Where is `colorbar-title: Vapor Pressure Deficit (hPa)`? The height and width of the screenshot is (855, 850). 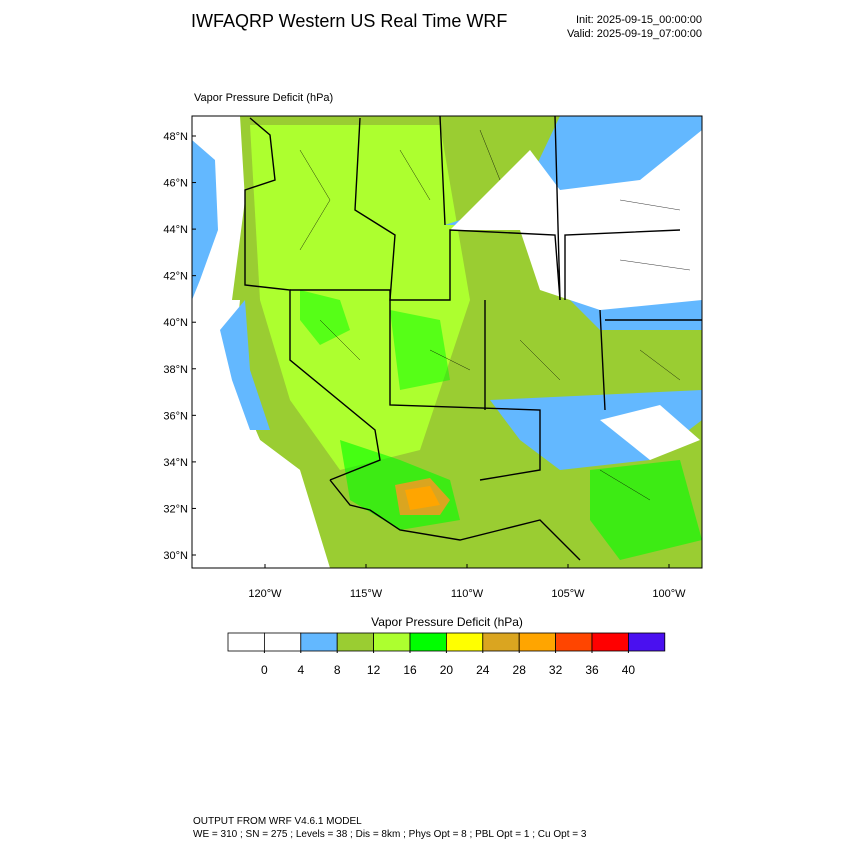
colorbar-title: Vapor Pressure Deficit (hPa) is located at coordinates (447, 622).